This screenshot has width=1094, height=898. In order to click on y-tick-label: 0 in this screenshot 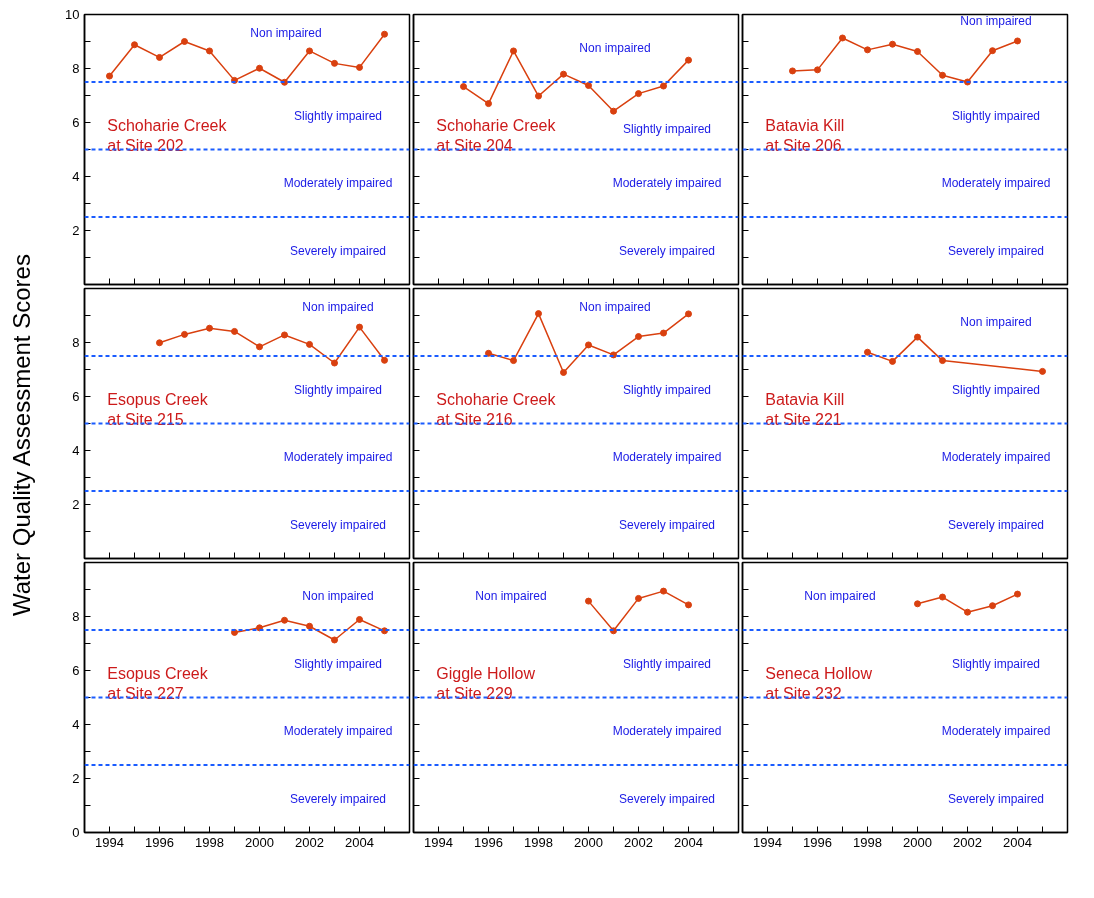, I will do `click(76, 832)`.